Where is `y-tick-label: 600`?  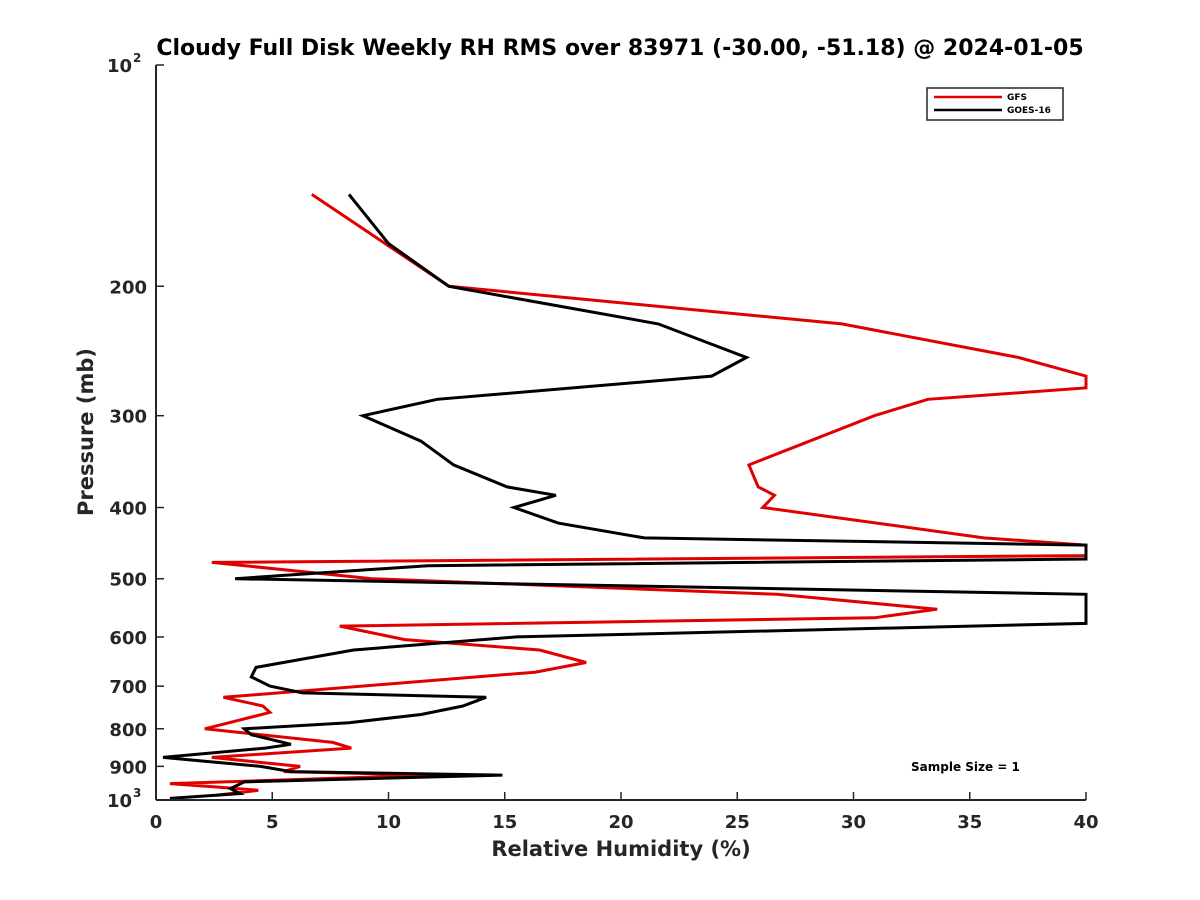
y-tick-label: 600 is located at coordinates (128, 638).